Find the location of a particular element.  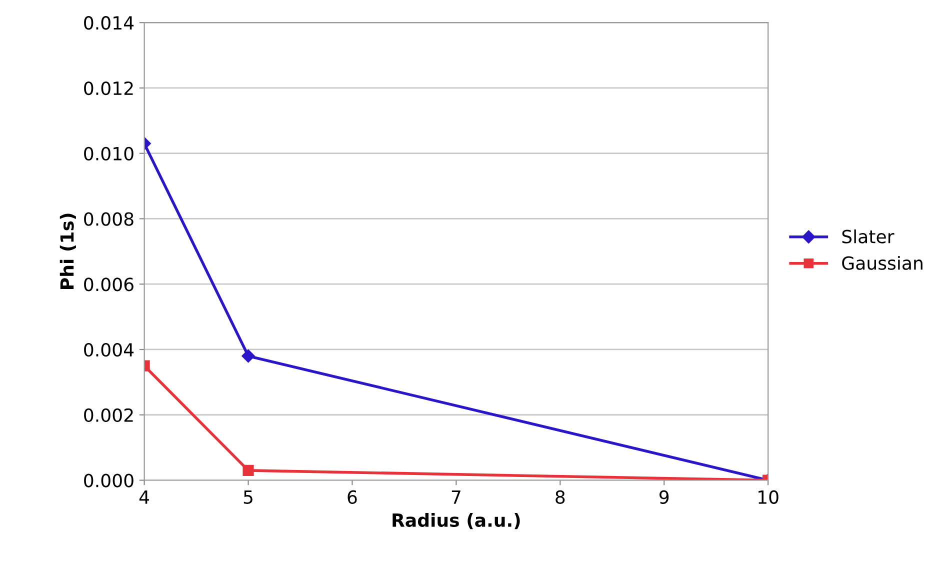

x-tick-label: 9 is located at coordinates (664, 497).